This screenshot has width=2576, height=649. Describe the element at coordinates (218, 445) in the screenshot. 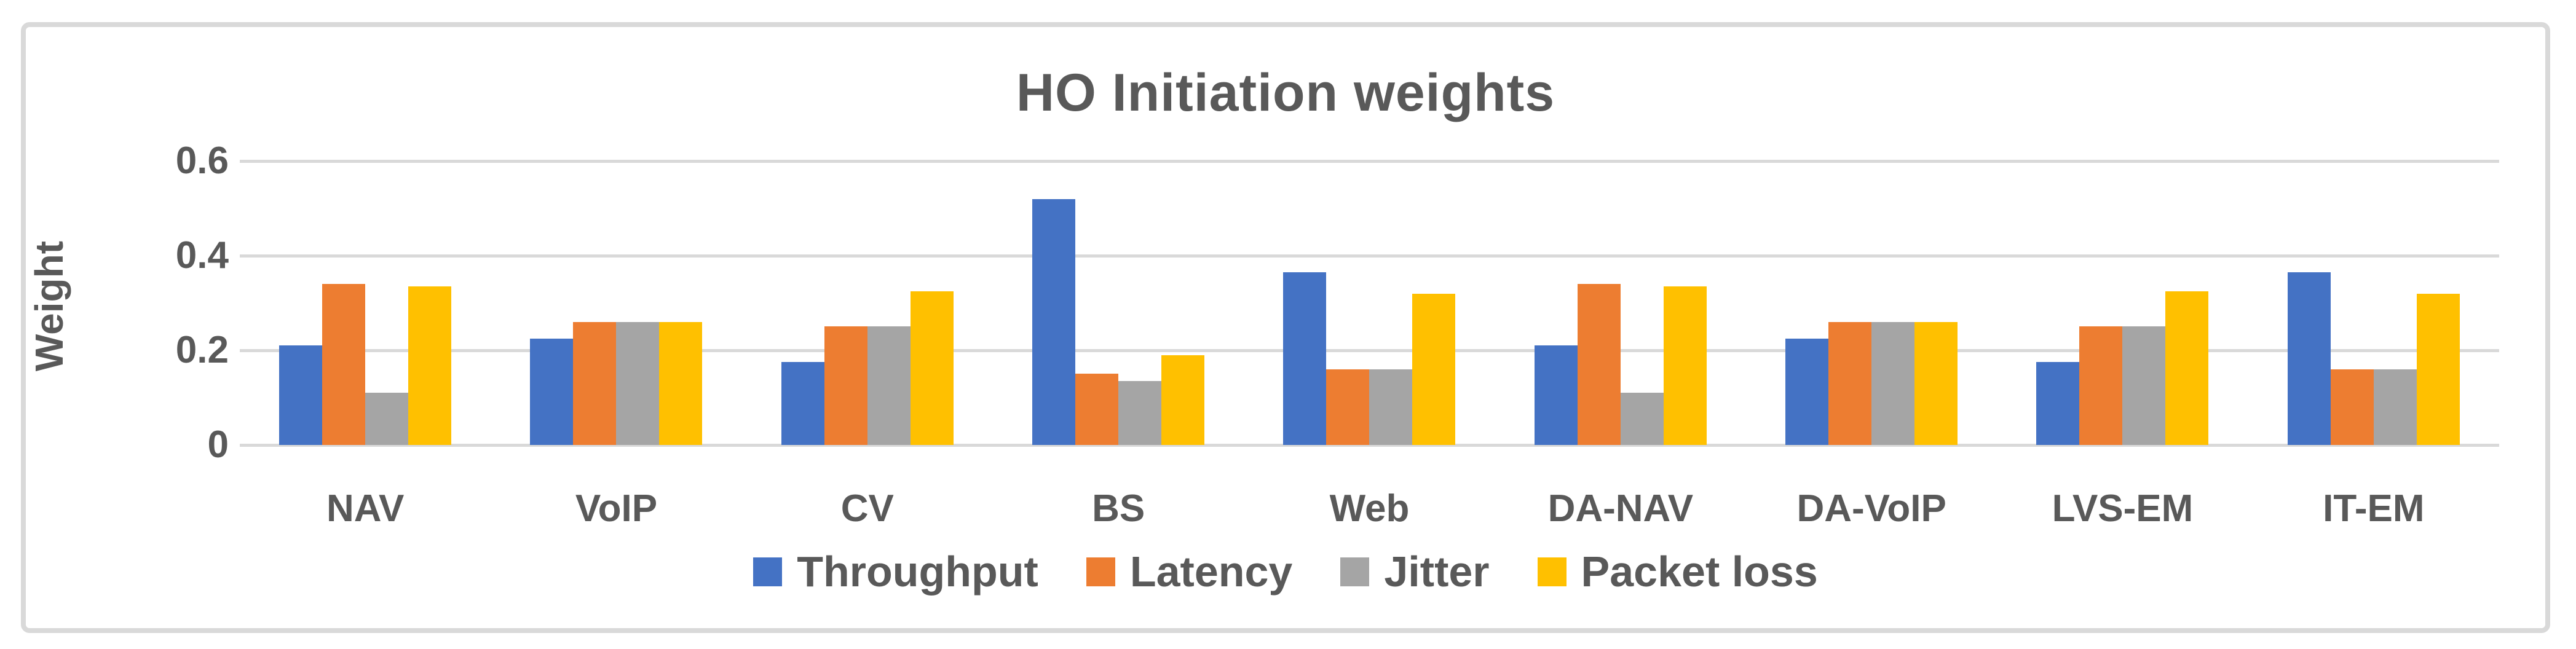

I see `y-tick-label: 0` at that location.